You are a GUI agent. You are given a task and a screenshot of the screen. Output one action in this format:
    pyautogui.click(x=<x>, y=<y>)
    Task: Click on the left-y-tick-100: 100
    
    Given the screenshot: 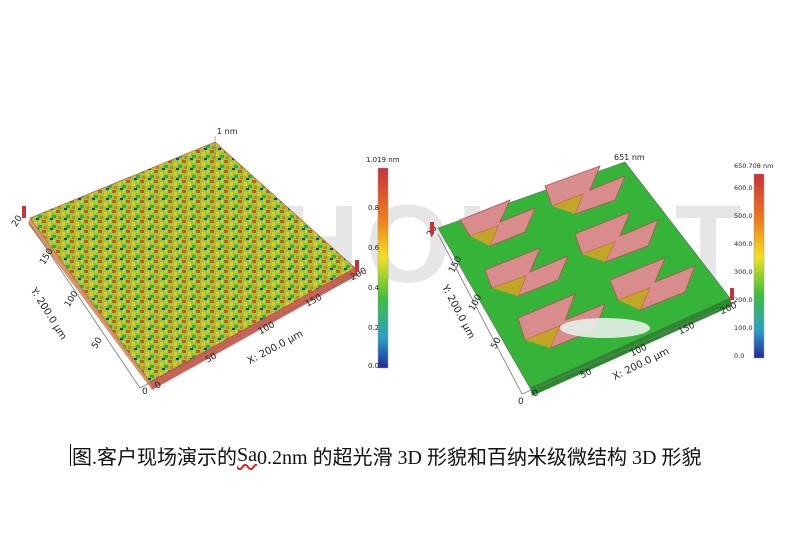 What is the action you would take?
    pyautogui.click(x=72, y=299)
    